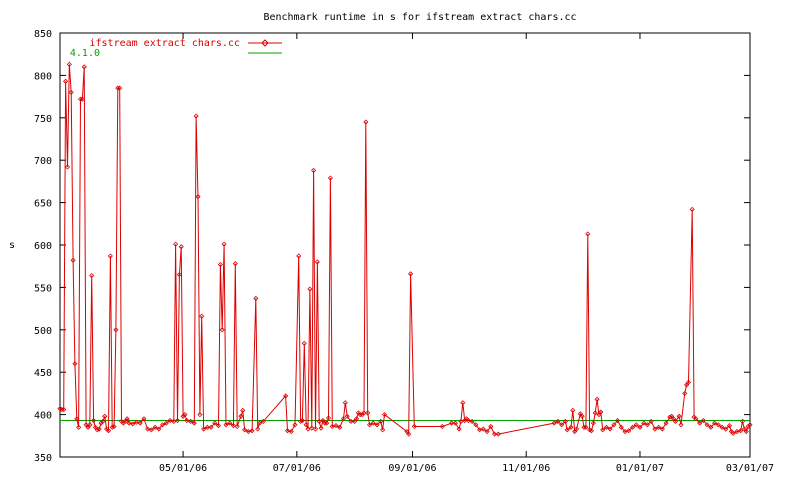 This screenshot has width=800, height=485. Describe the element at coordinates (185, 43) in the screenshot. I see `legend-entry-main: ifstream extract chars.cc` at that location.